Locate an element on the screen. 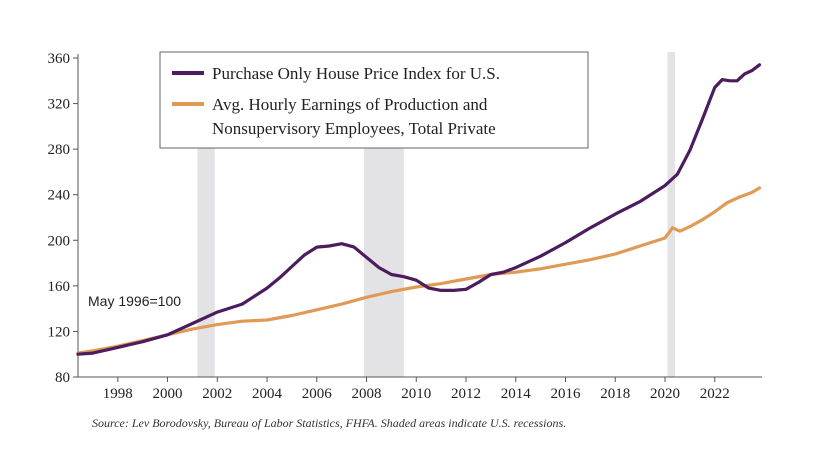 The width and height of the screenshot is (814, 462). x-tick-label: 1998 is located at coordinates (118, 394).